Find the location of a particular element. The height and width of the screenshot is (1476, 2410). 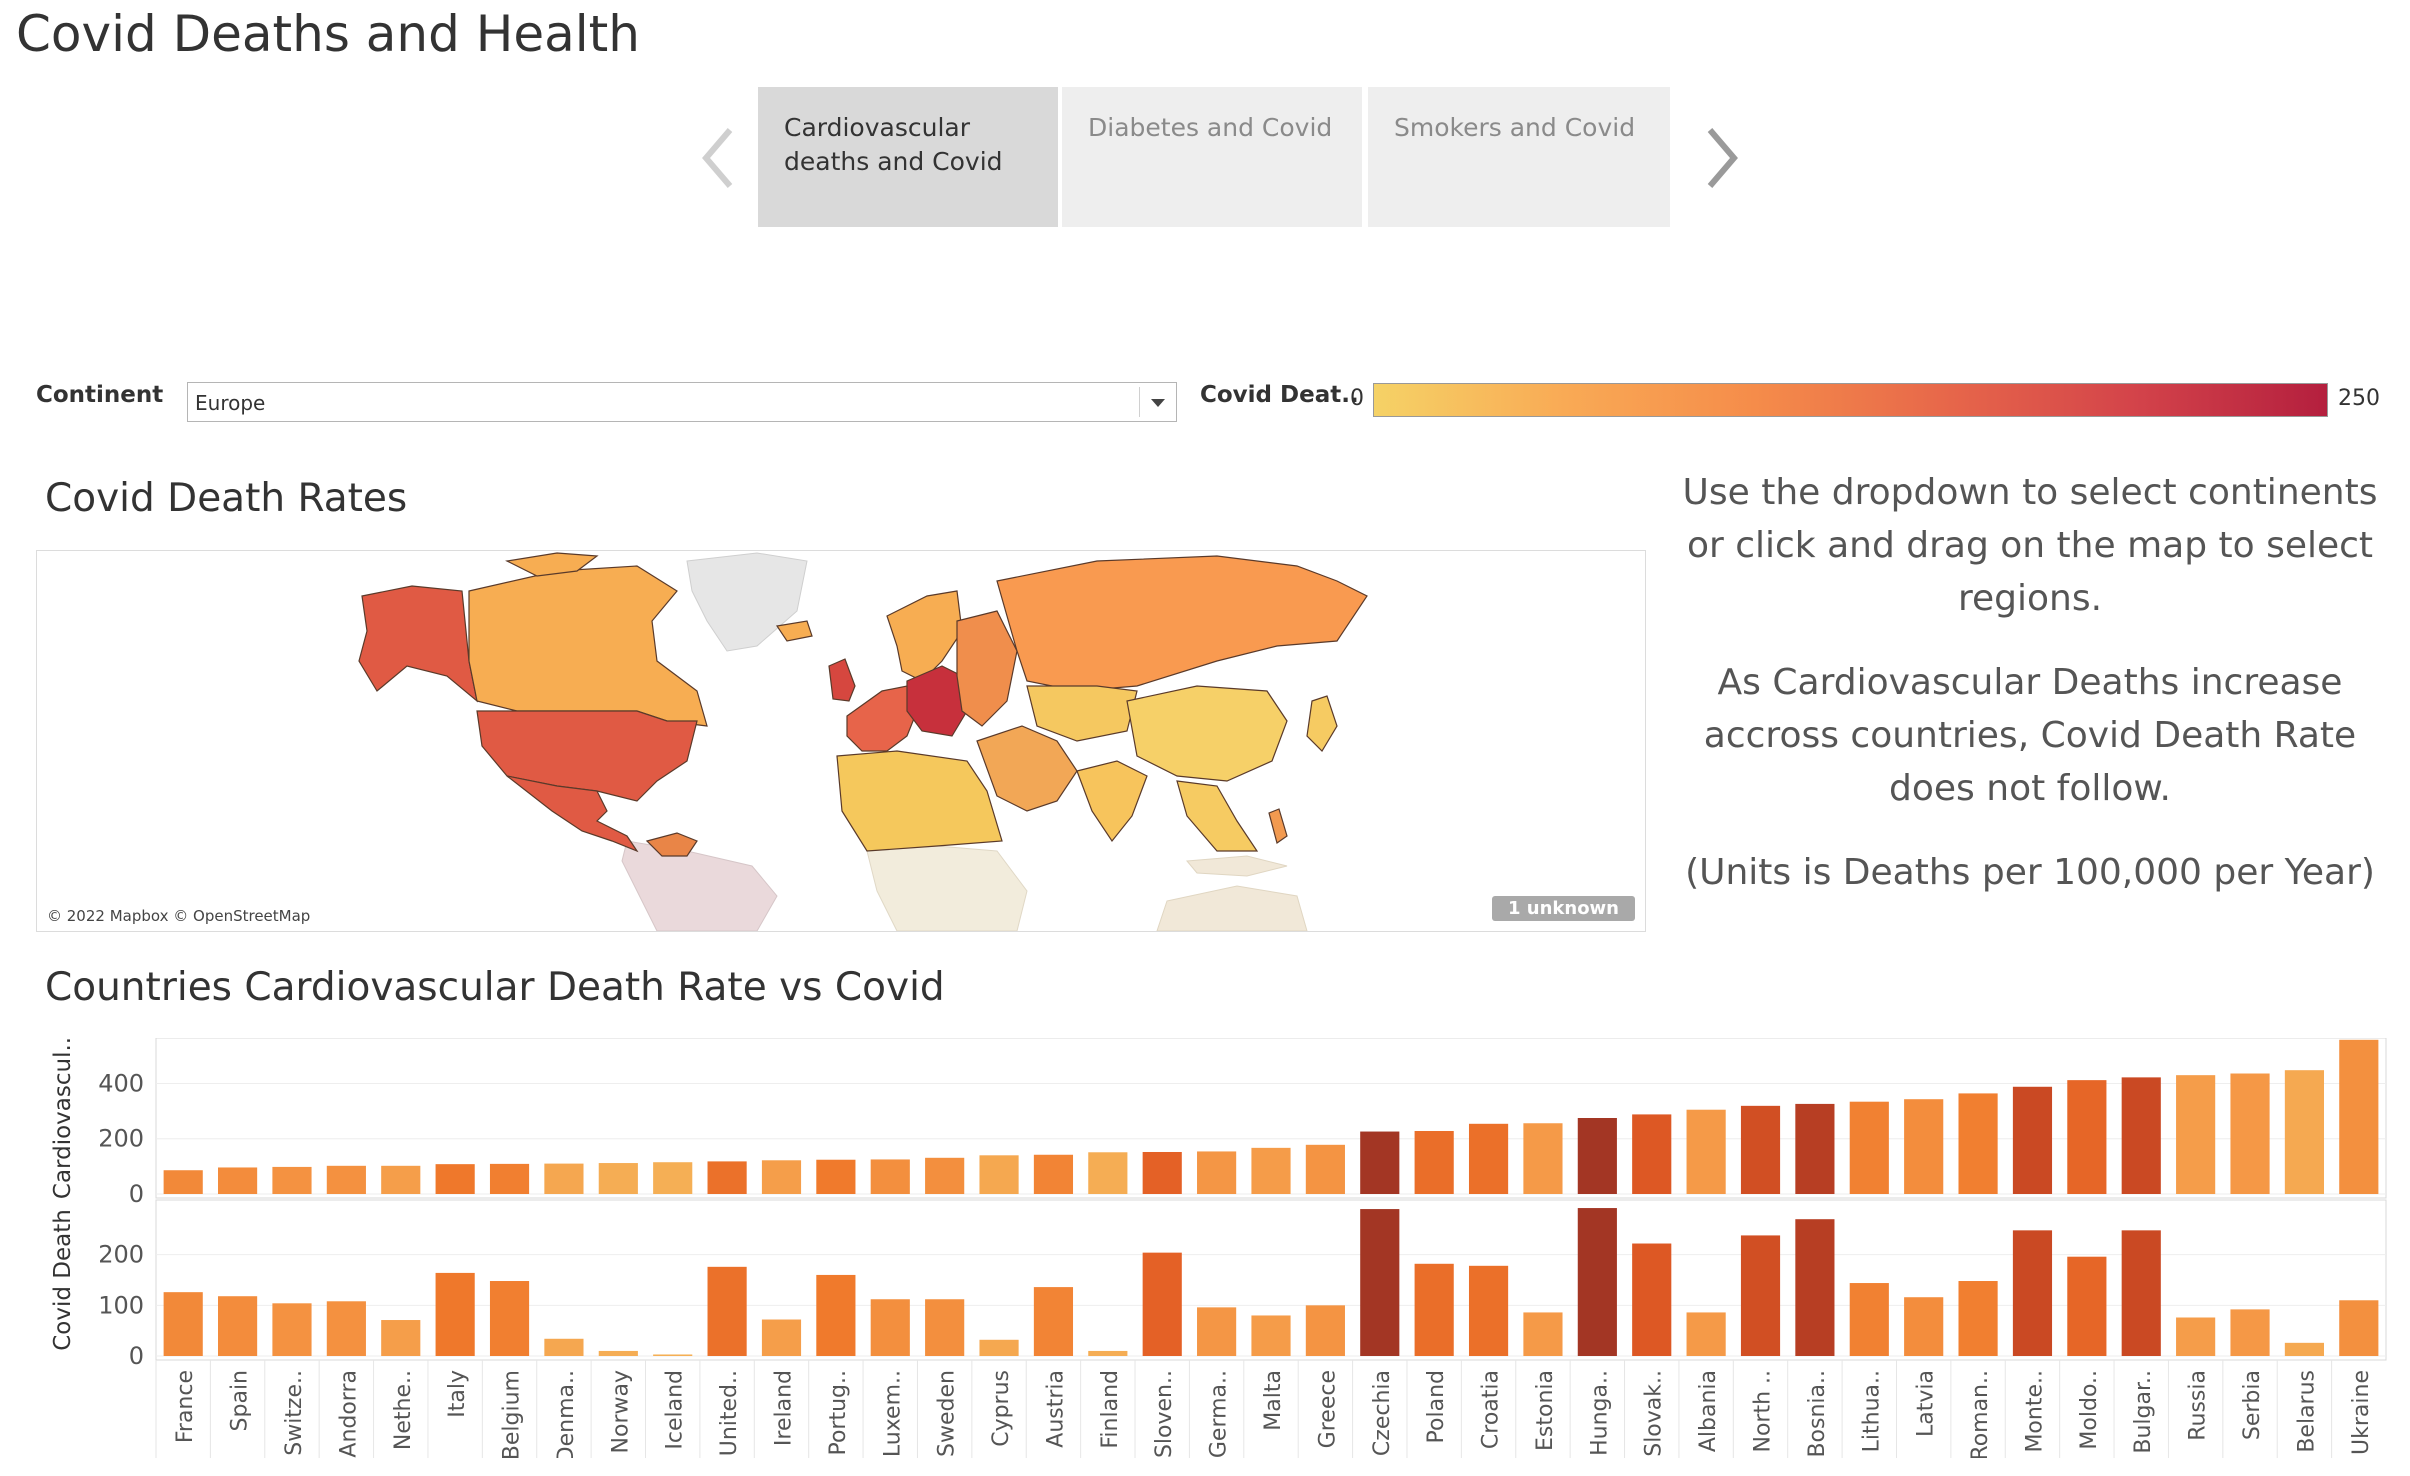

story-point-smokers: Smokers and Covid is located at coordinates (1519, 157).